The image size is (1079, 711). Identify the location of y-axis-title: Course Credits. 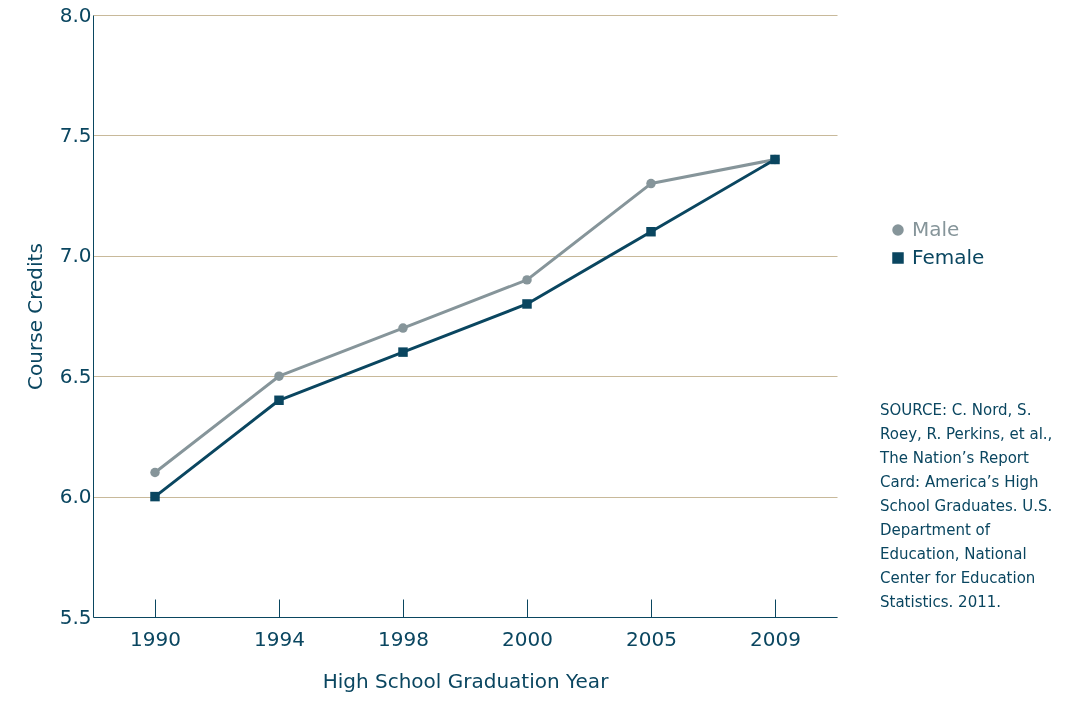
(34, 316).